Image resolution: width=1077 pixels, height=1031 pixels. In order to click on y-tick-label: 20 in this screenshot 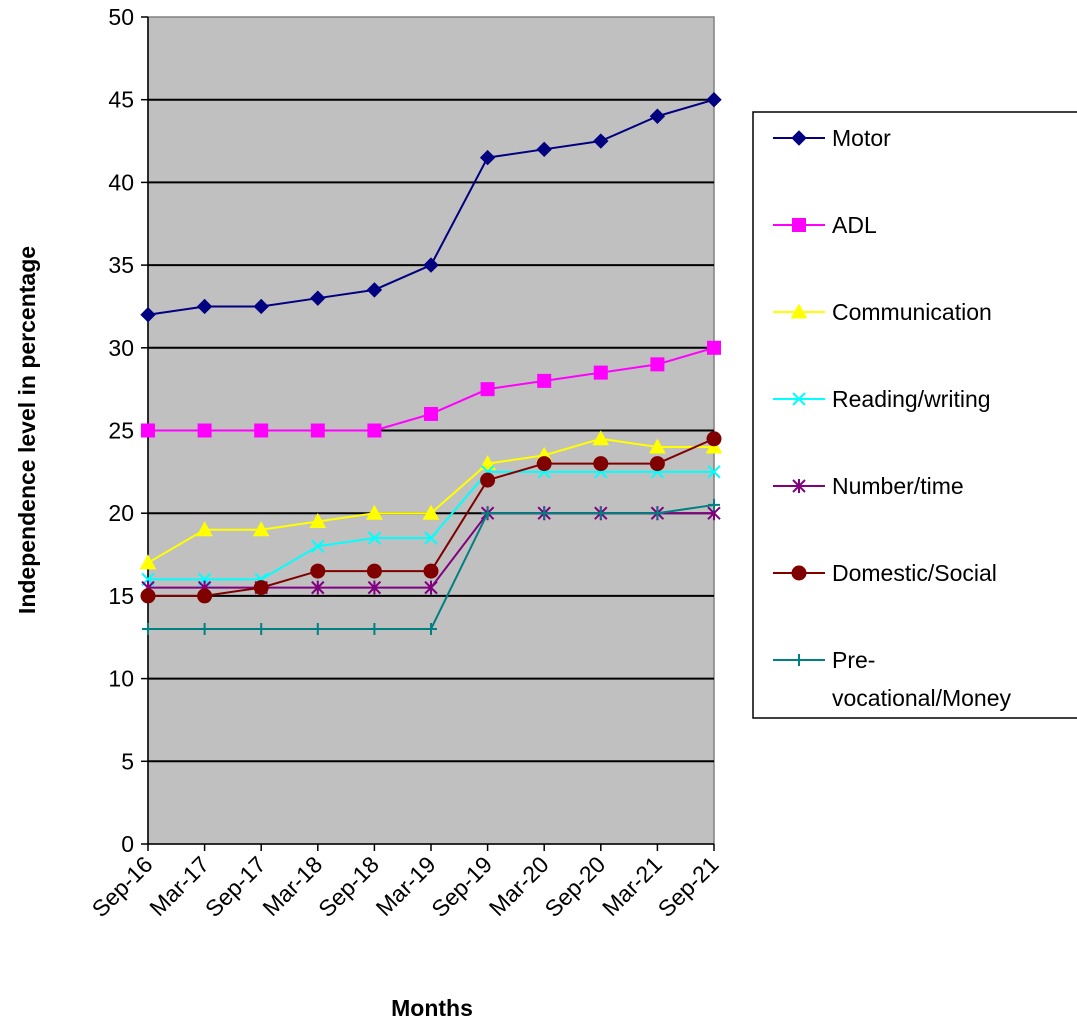, I will do `click(121, 513)`.